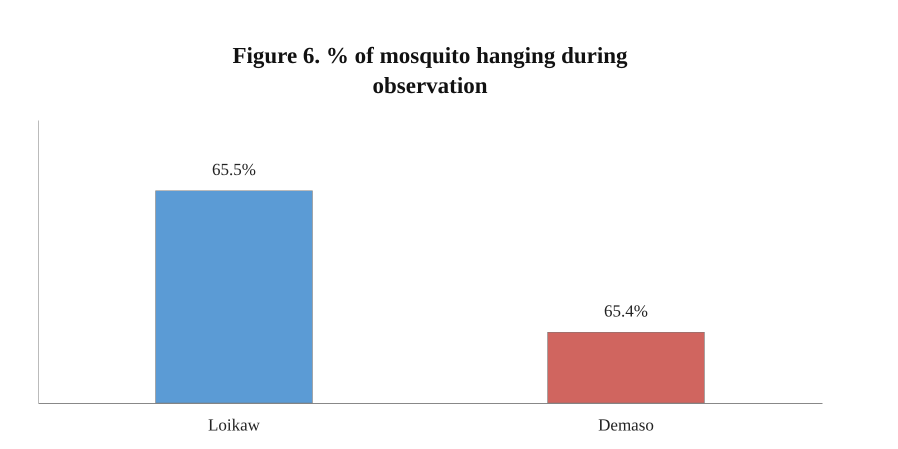 Image resolution: width=898 pixels, height=449 pixels. What do you see at coordinates (234, 169) in the screenshot?
I see `data-label: 65.5%` at bounding box center [234, 169].